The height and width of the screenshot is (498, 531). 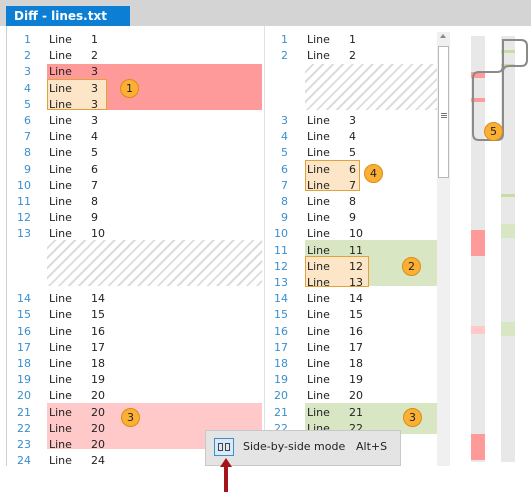 I want to click on tab-strip: Diff - lines.txt, so click(x=265, y=13).